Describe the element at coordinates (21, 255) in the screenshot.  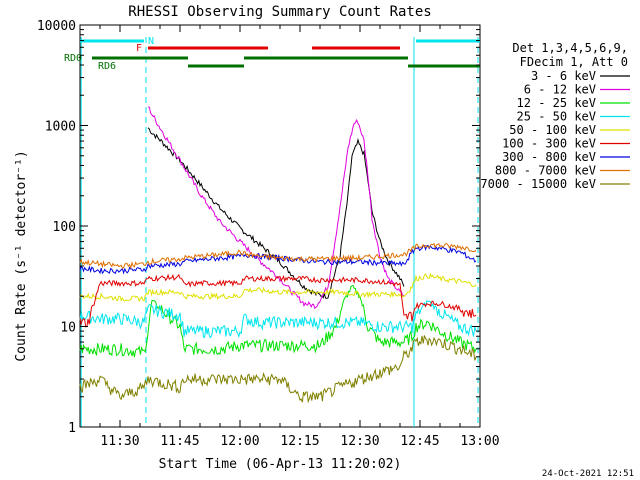
I see `y-axis-label: Count Rate (s⁻¹ detector⁻¹)` at that location.